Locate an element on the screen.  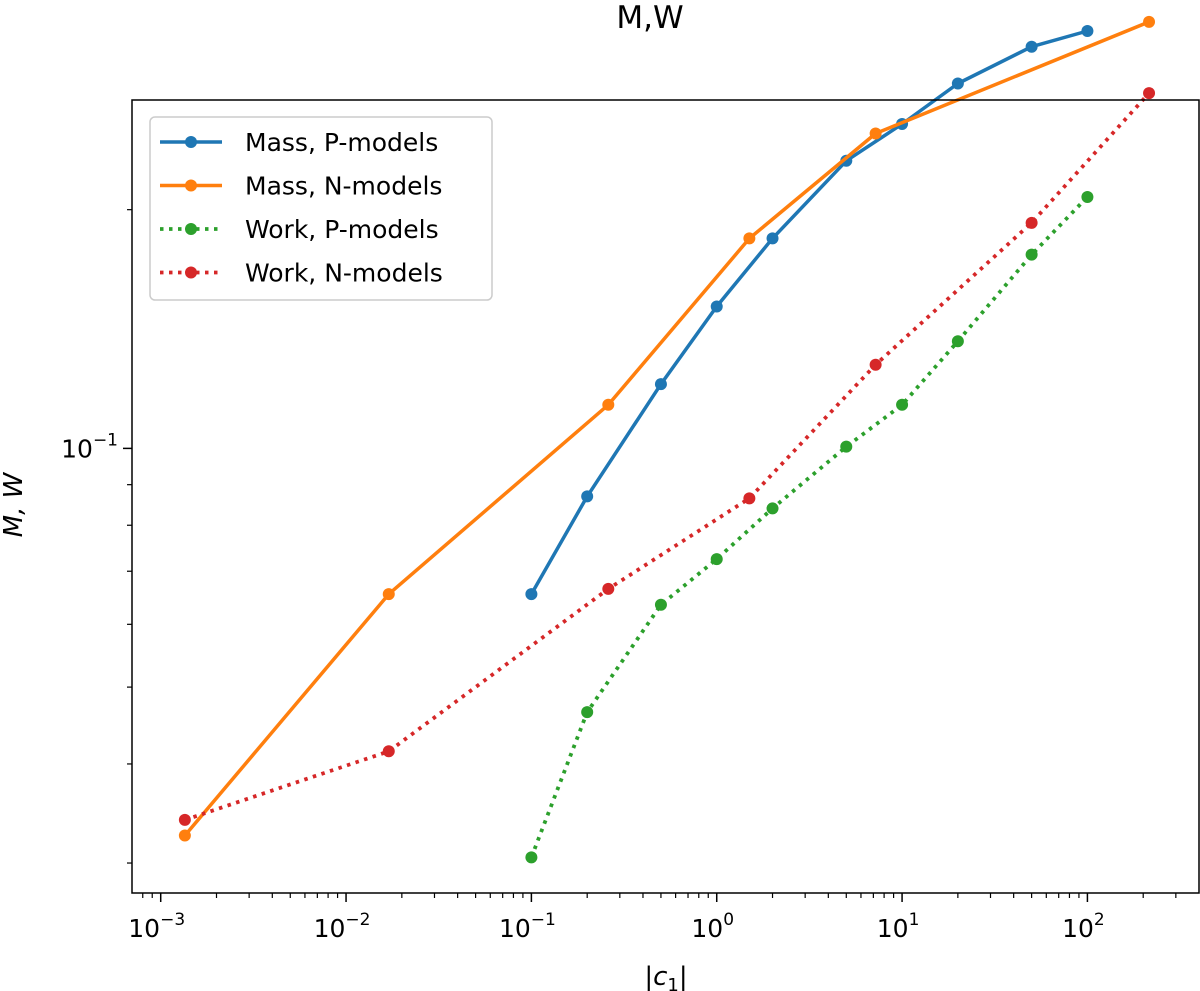
x-axis-label: |c1| is located at coordinates (665, 976).